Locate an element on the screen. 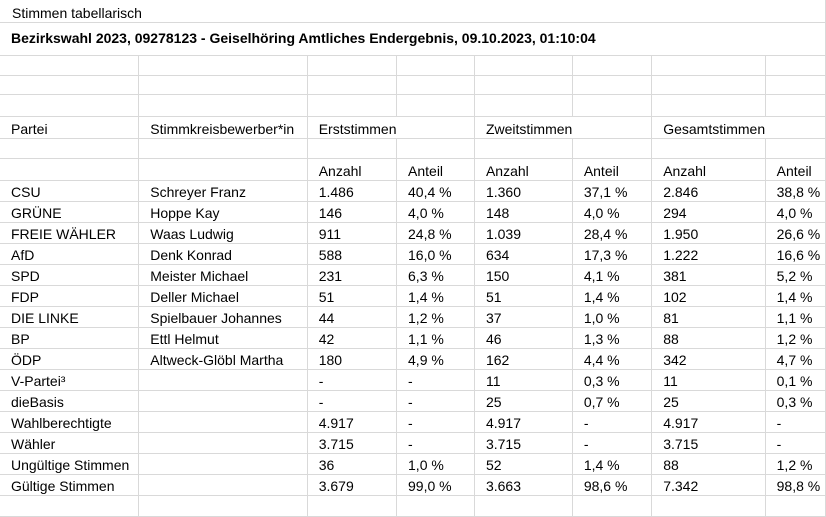 The height and width of the screenshot is (517, 826). gesamt-anzahl-cell: 342 is located at coordinates (708, 359).